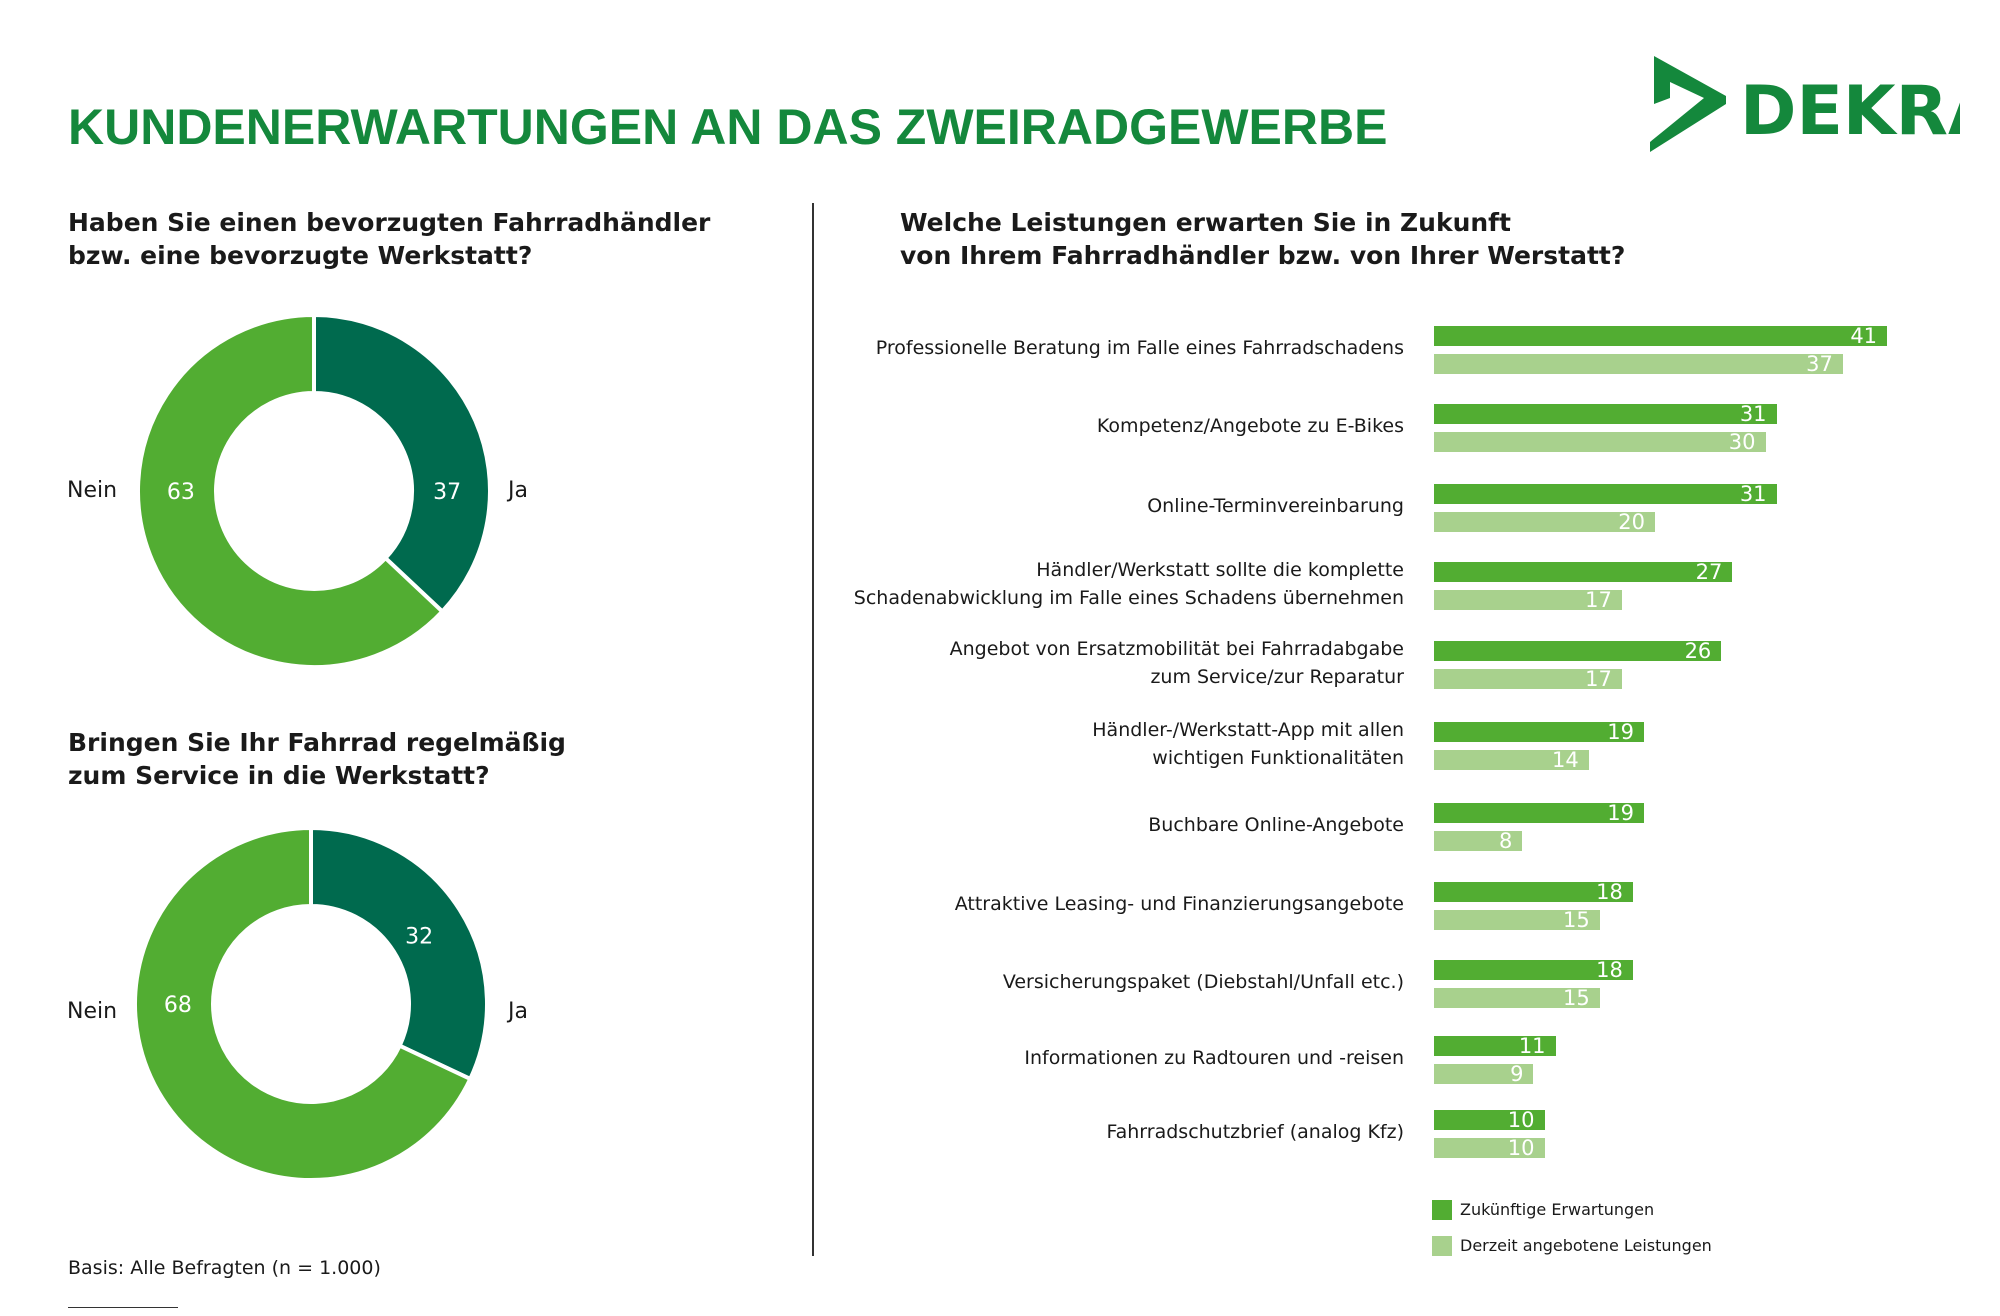  Describe the element at coordinates (1484, 1074) in the screenshot. I see `bar-current: 9` at that location.